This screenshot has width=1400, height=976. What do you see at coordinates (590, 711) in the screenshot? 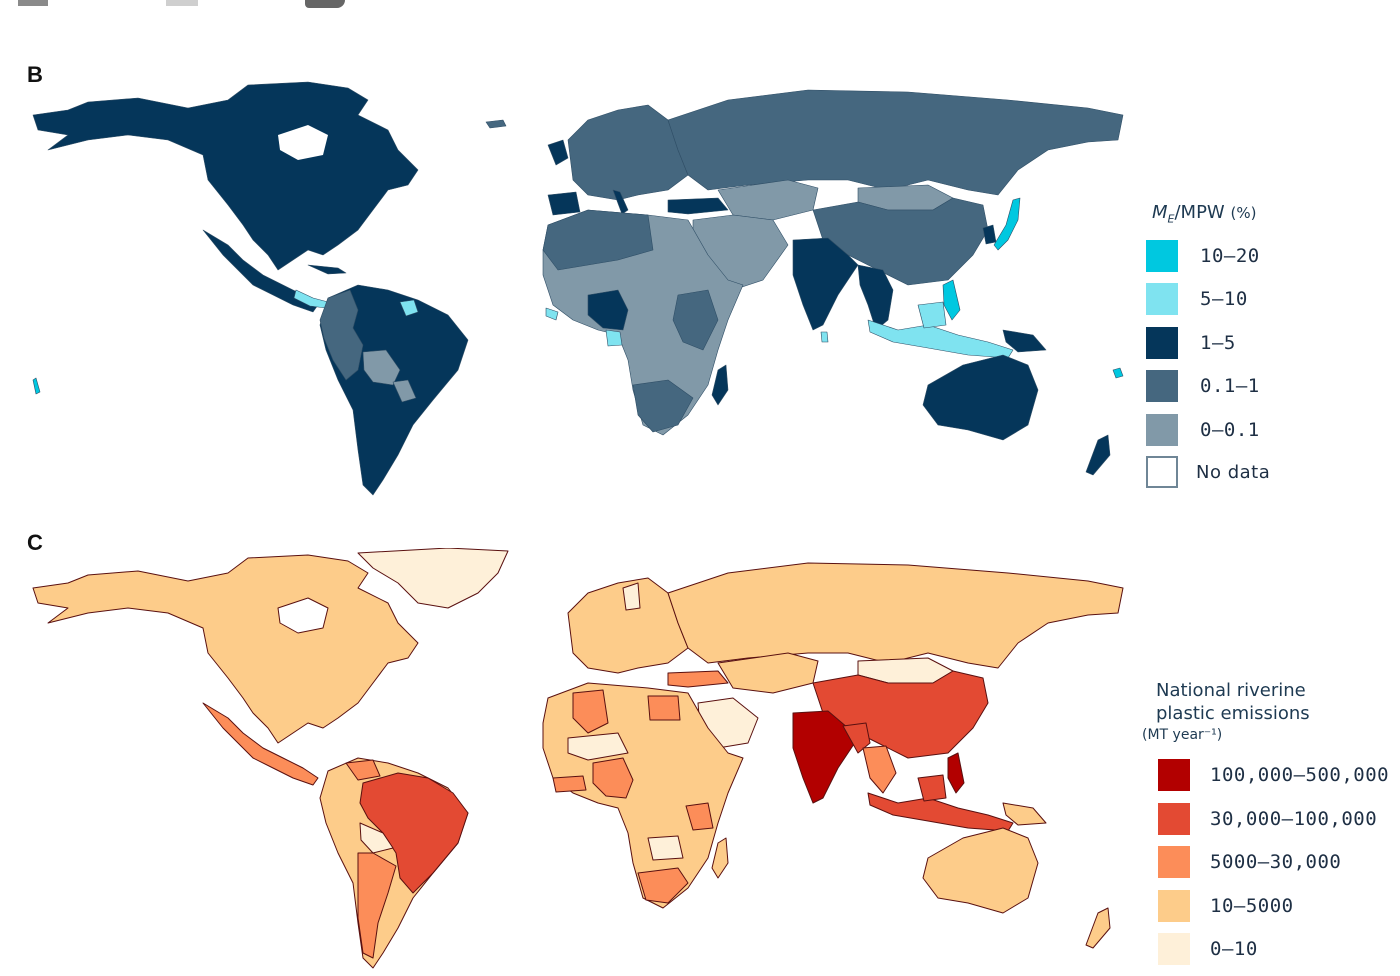
I see `algeria` at bounding box center [590, 711].